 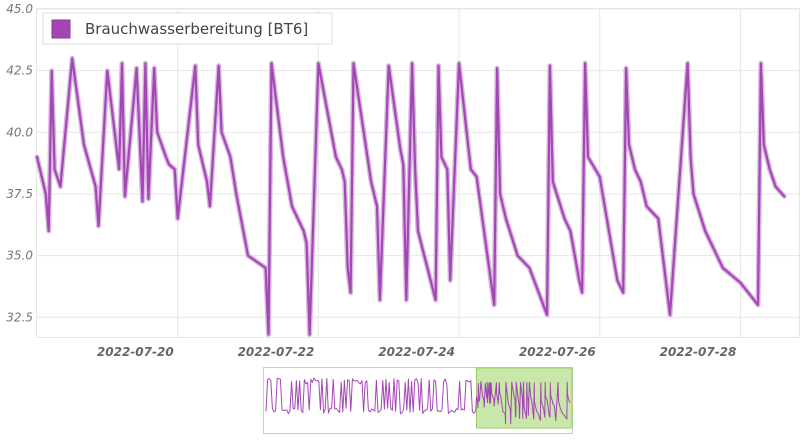 I want to click on y-axis-ticks: 32.5 35.0 37.5 40.0 42.5 45.0, so click(x=19, y=163).